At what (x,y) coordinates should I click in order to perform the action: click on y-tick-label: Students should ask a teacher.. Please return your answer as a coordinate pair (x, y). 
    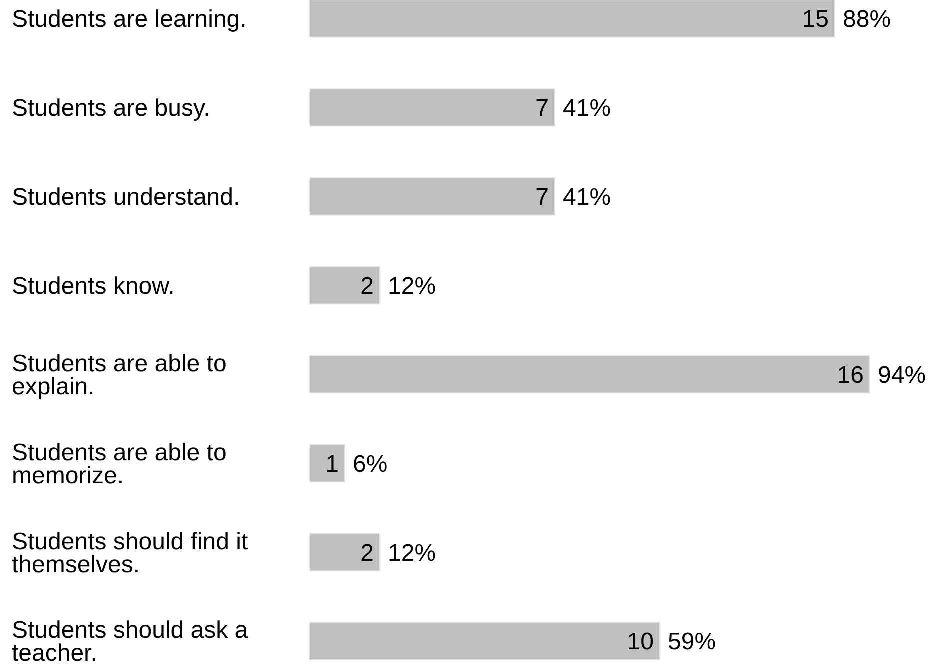
    Looking at the image, I should click on (130, 642).